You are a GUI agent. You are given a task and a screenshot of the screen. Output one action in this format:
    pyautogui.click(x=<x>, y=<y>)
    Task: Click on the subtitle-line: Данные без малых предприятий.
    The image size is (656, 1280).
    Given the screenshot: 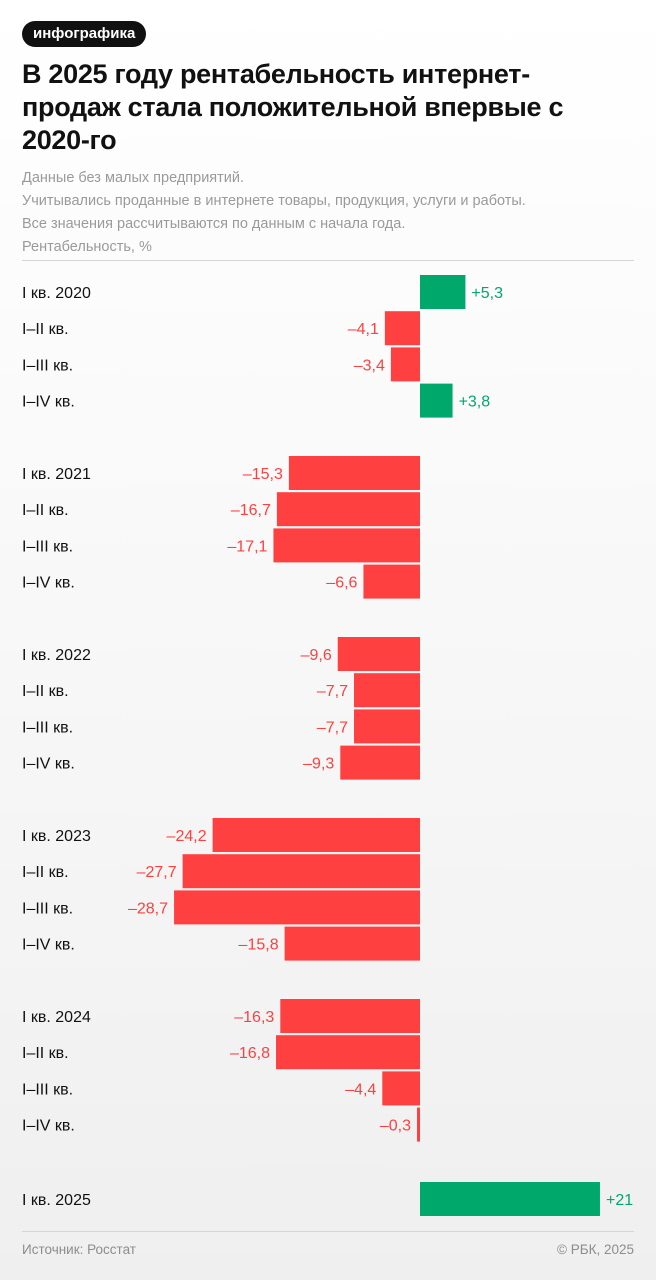 What is the action you would take?
    pyautogui.click(x=133, y=178)
    